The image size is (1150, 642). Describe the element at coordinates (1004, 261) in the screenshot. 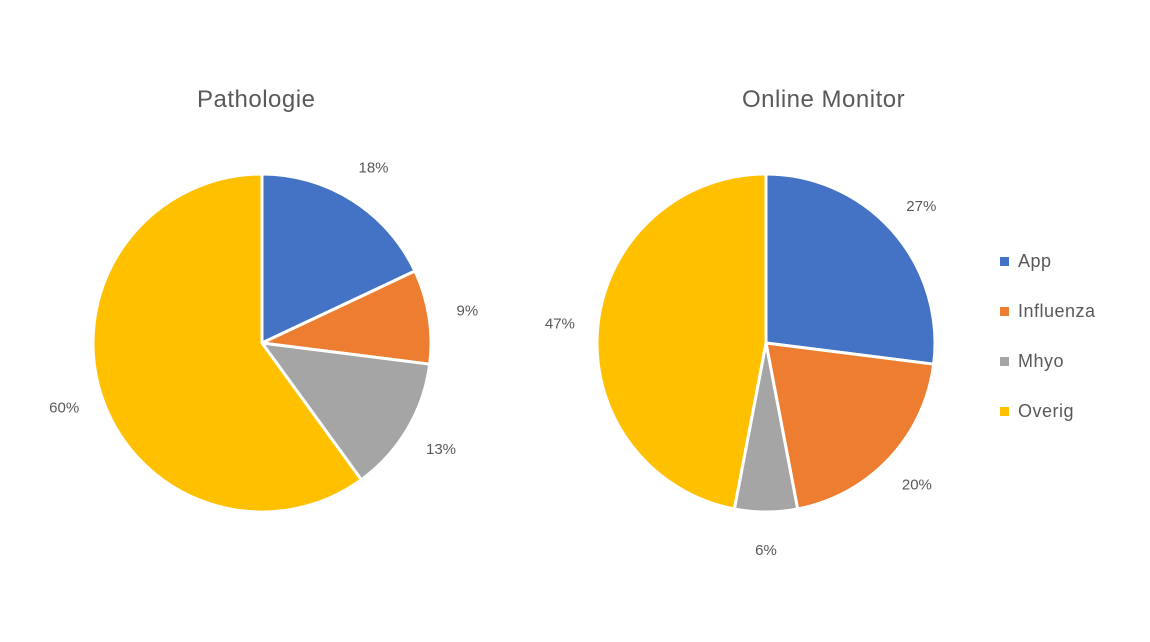

I see `legend-swatch-app` at that location.